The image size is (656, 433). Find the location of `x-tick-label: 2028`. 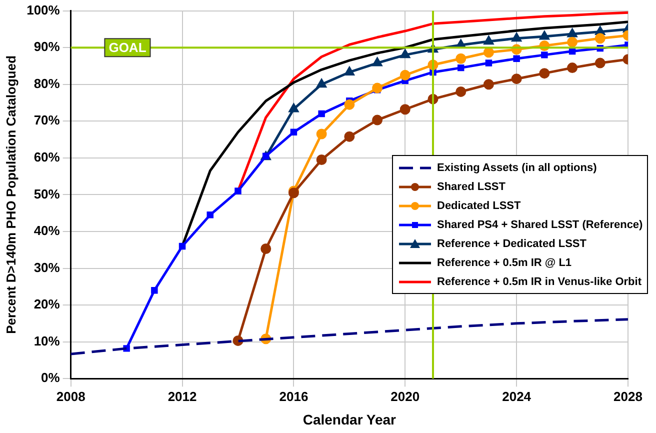

x-tick-label: 2028 is located at coordinates (628, 396).